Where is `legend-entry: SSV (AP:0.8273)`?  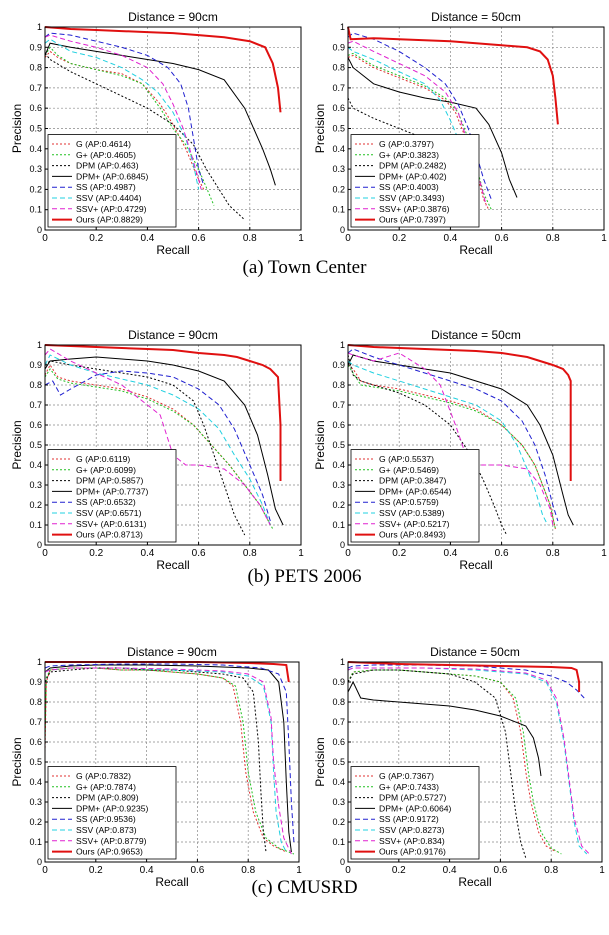 legend-entry: SSV (AP:0.8273) is located at coordinates (412, 830).